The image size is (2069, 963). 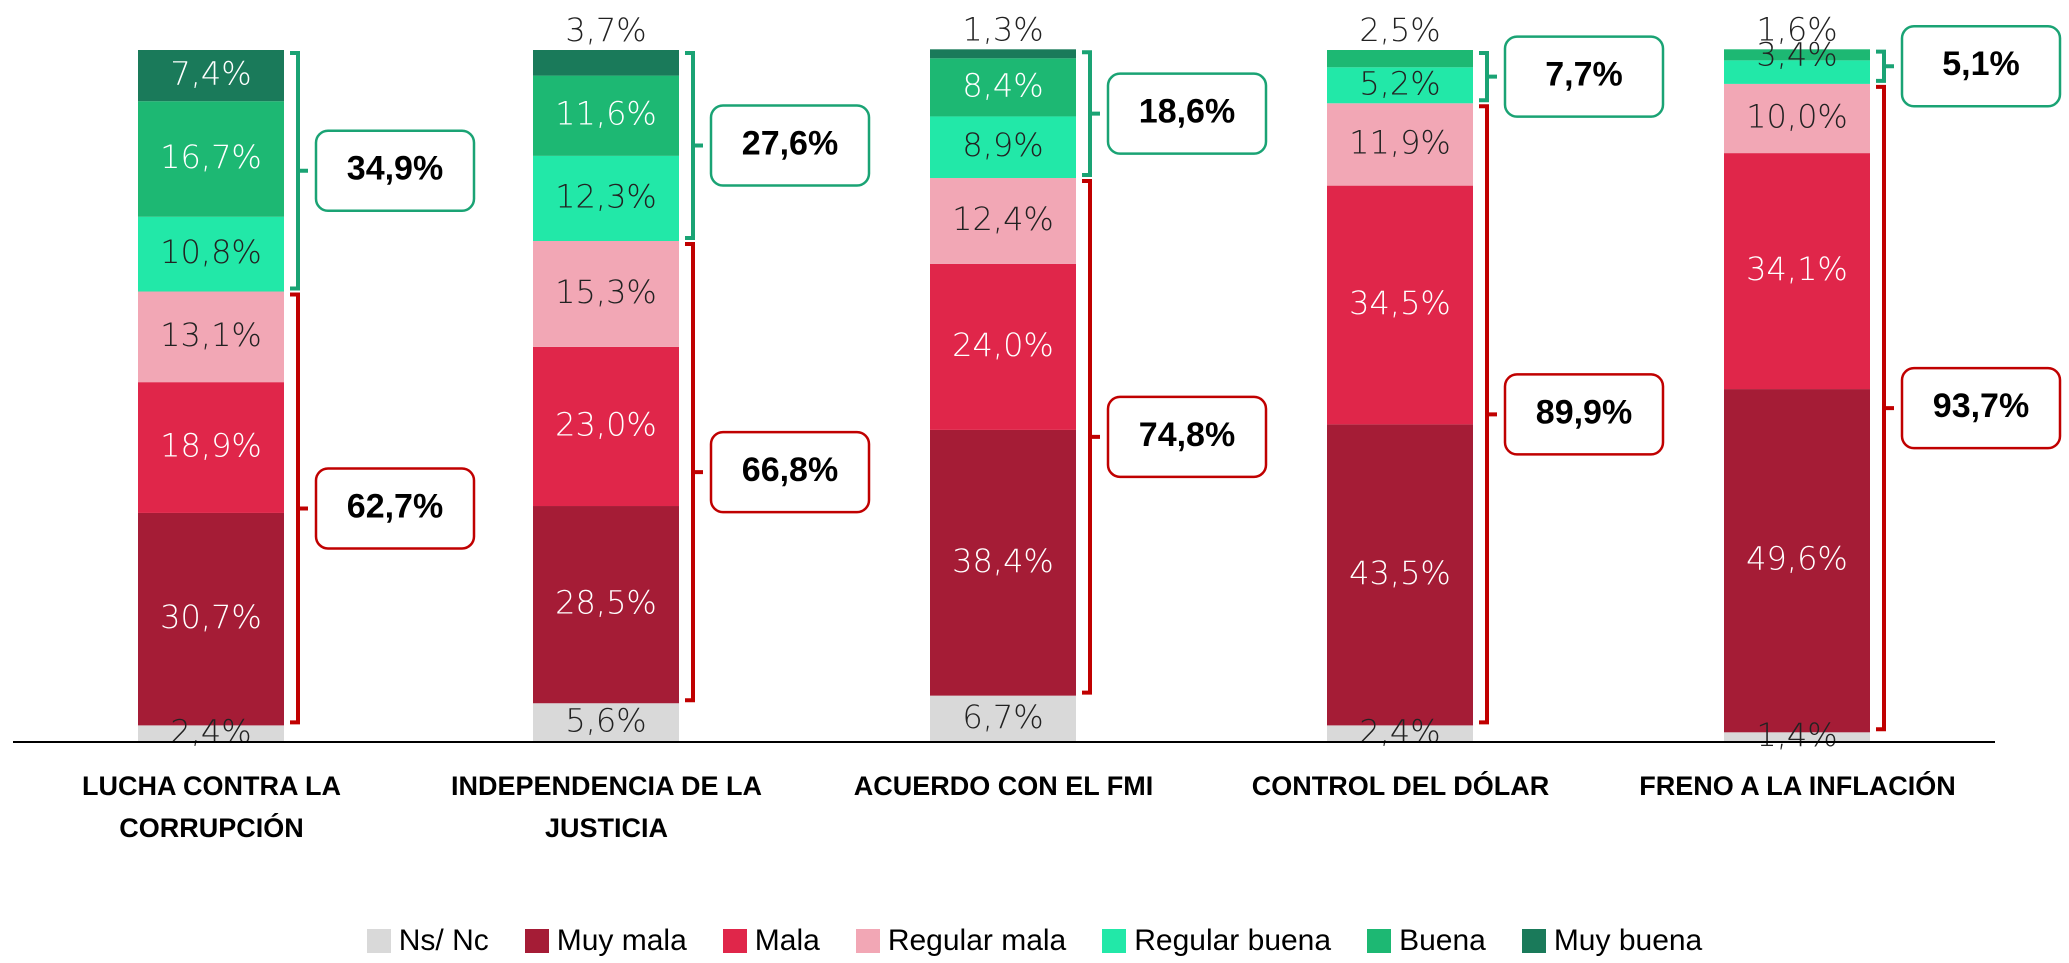 I want to click on legend-item: Ns/ Nc, so click(x=427, y=941).